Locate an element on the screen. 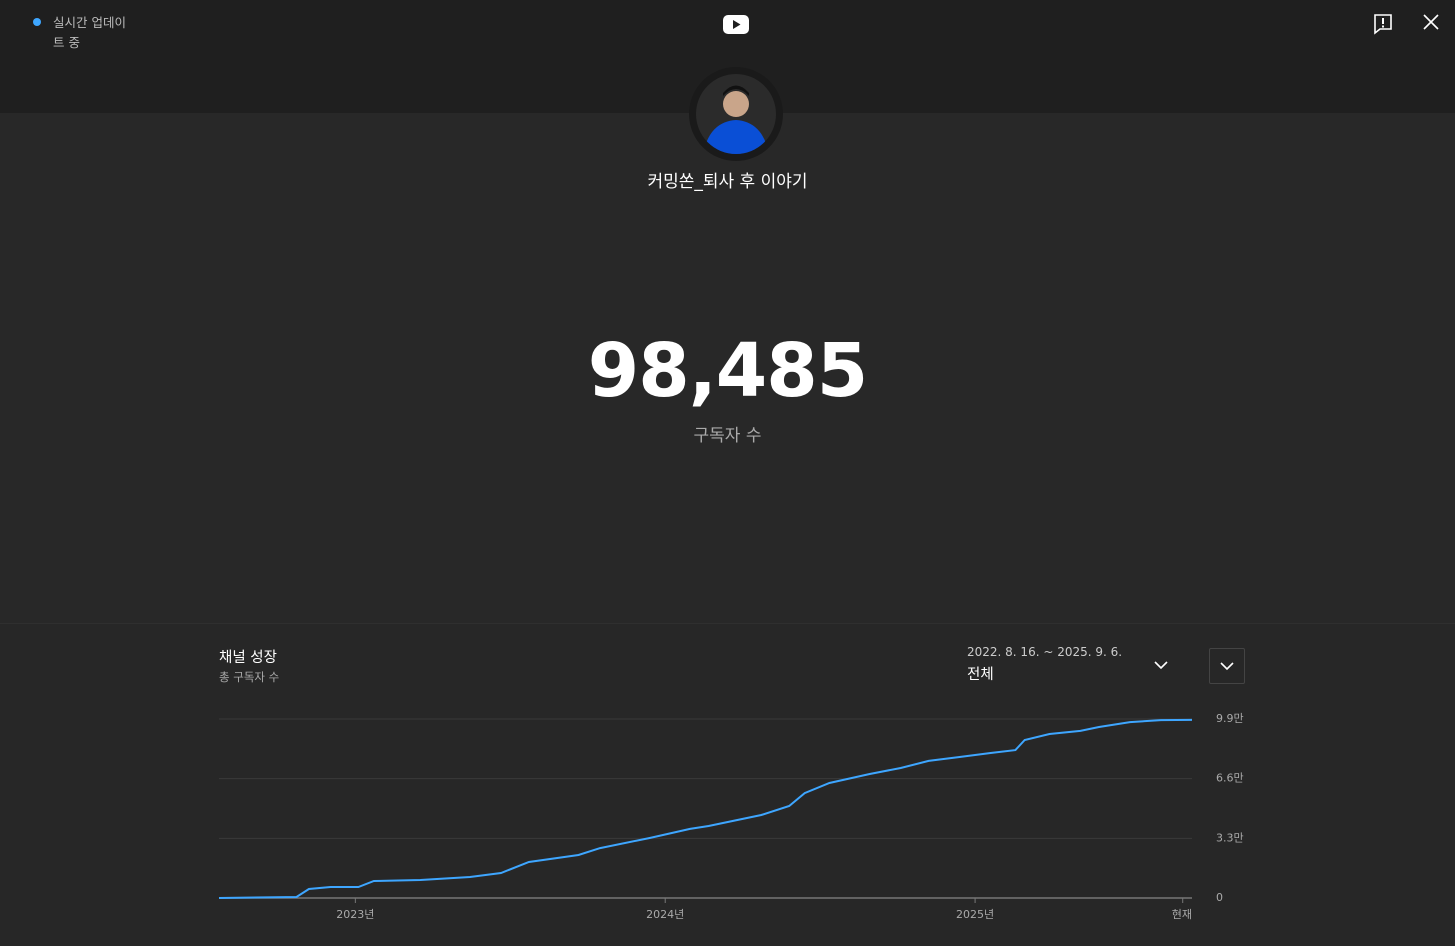  x-tick-label: 현재 is located at coordinates (1182, 914).